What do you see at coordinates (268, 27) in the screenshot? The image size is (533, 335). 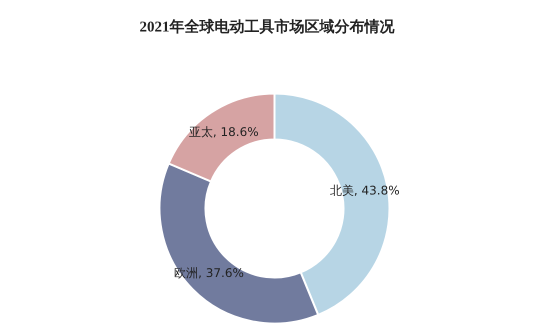 I see `chart-title: 2021年全球电动工具市场区域分布情况` at bounding box center [268, 27].